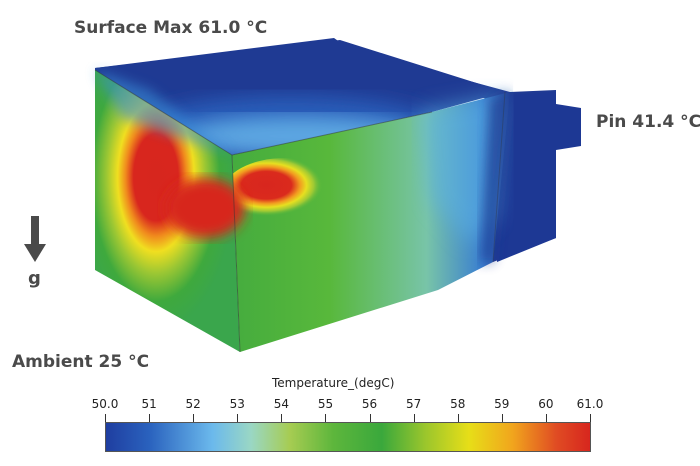 This screenshot has width=700, height=466. What do you see at coordinates (105, 404) in the screenshot?
I see `colorbar-tick-label: 50.0` at bounding box center [105, 404].